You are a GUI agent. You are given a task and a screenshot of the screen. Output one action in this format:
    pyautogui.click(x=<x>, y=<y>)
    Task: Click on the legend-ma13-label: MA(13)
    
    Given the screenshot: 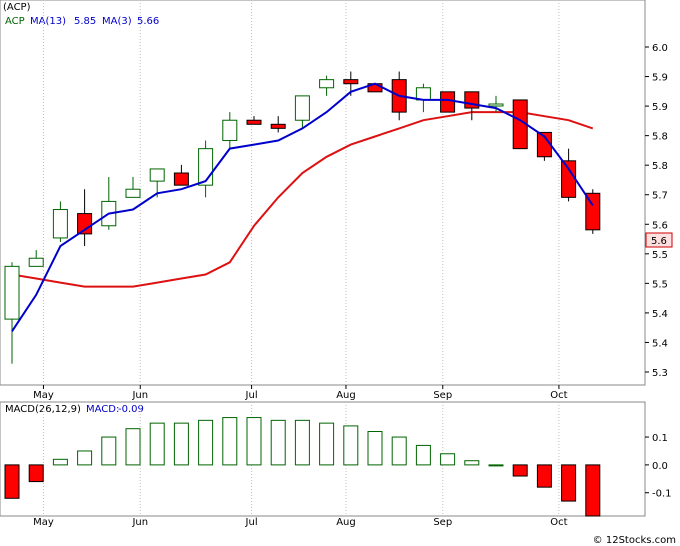 What is the action you would take?
    pyautogui.click(x=48, y=21)
    